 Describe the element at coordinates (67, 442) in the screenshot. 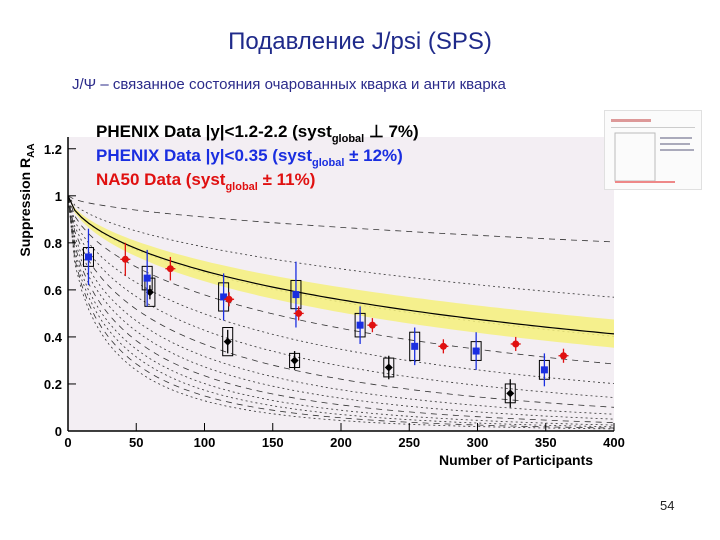

I see `x-tick-label: 0` at that location.